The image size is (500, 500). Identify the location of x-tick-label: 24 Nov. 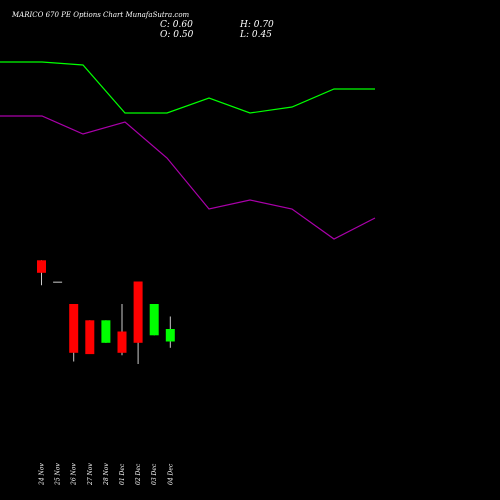
(42, 474).